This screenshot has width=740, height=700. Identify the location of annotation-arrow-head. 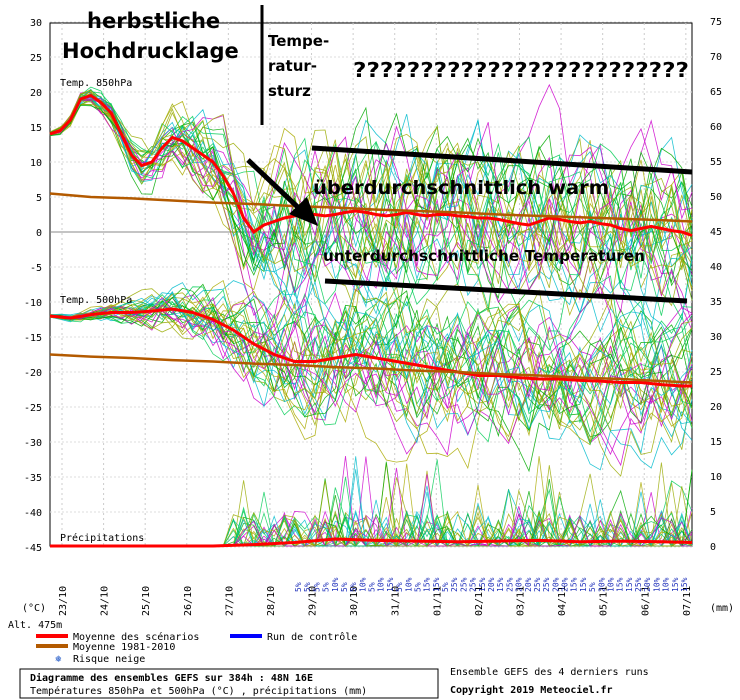
(303, 211).